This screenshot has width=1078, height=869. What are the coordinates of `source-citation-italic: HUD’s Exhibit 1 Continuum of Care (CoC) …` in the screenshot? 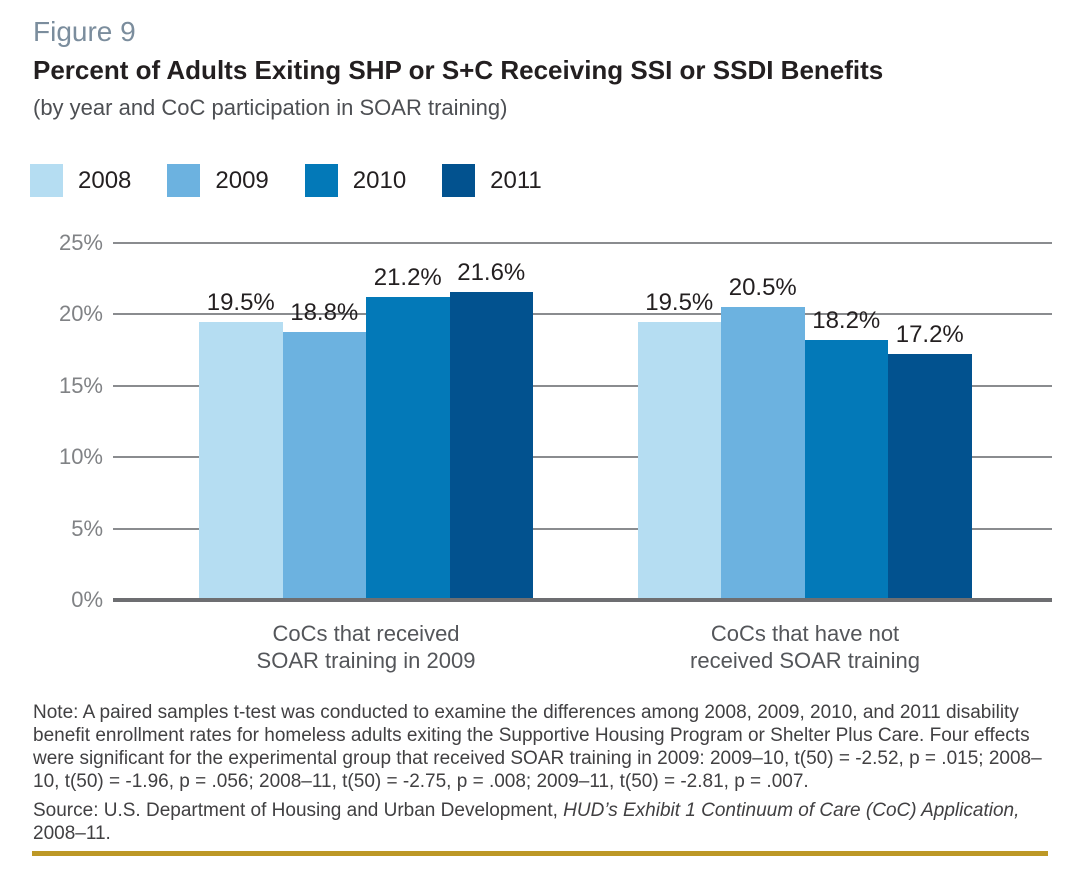 It's located at (791, 810).